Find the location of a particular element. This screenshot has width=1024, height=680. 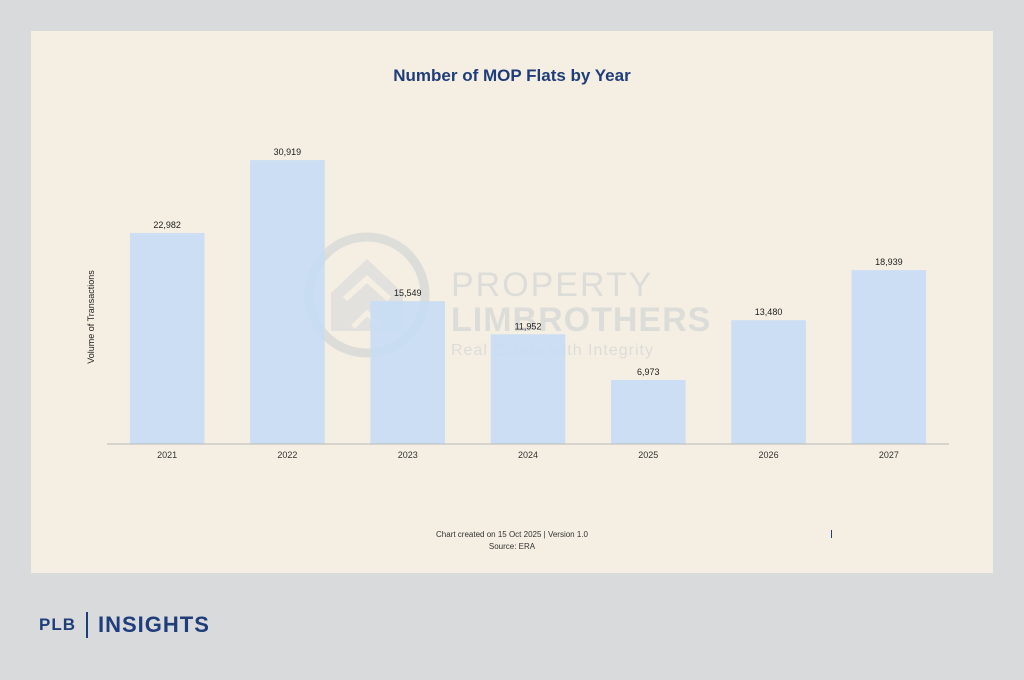

bar-2021 is located at coordinates (167, 338).